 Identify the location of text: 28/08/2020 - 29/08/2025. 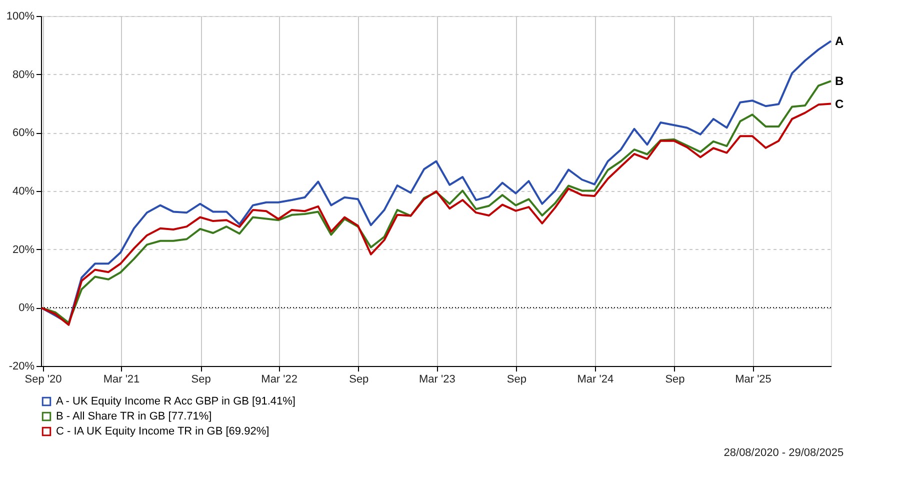
(784, 453).